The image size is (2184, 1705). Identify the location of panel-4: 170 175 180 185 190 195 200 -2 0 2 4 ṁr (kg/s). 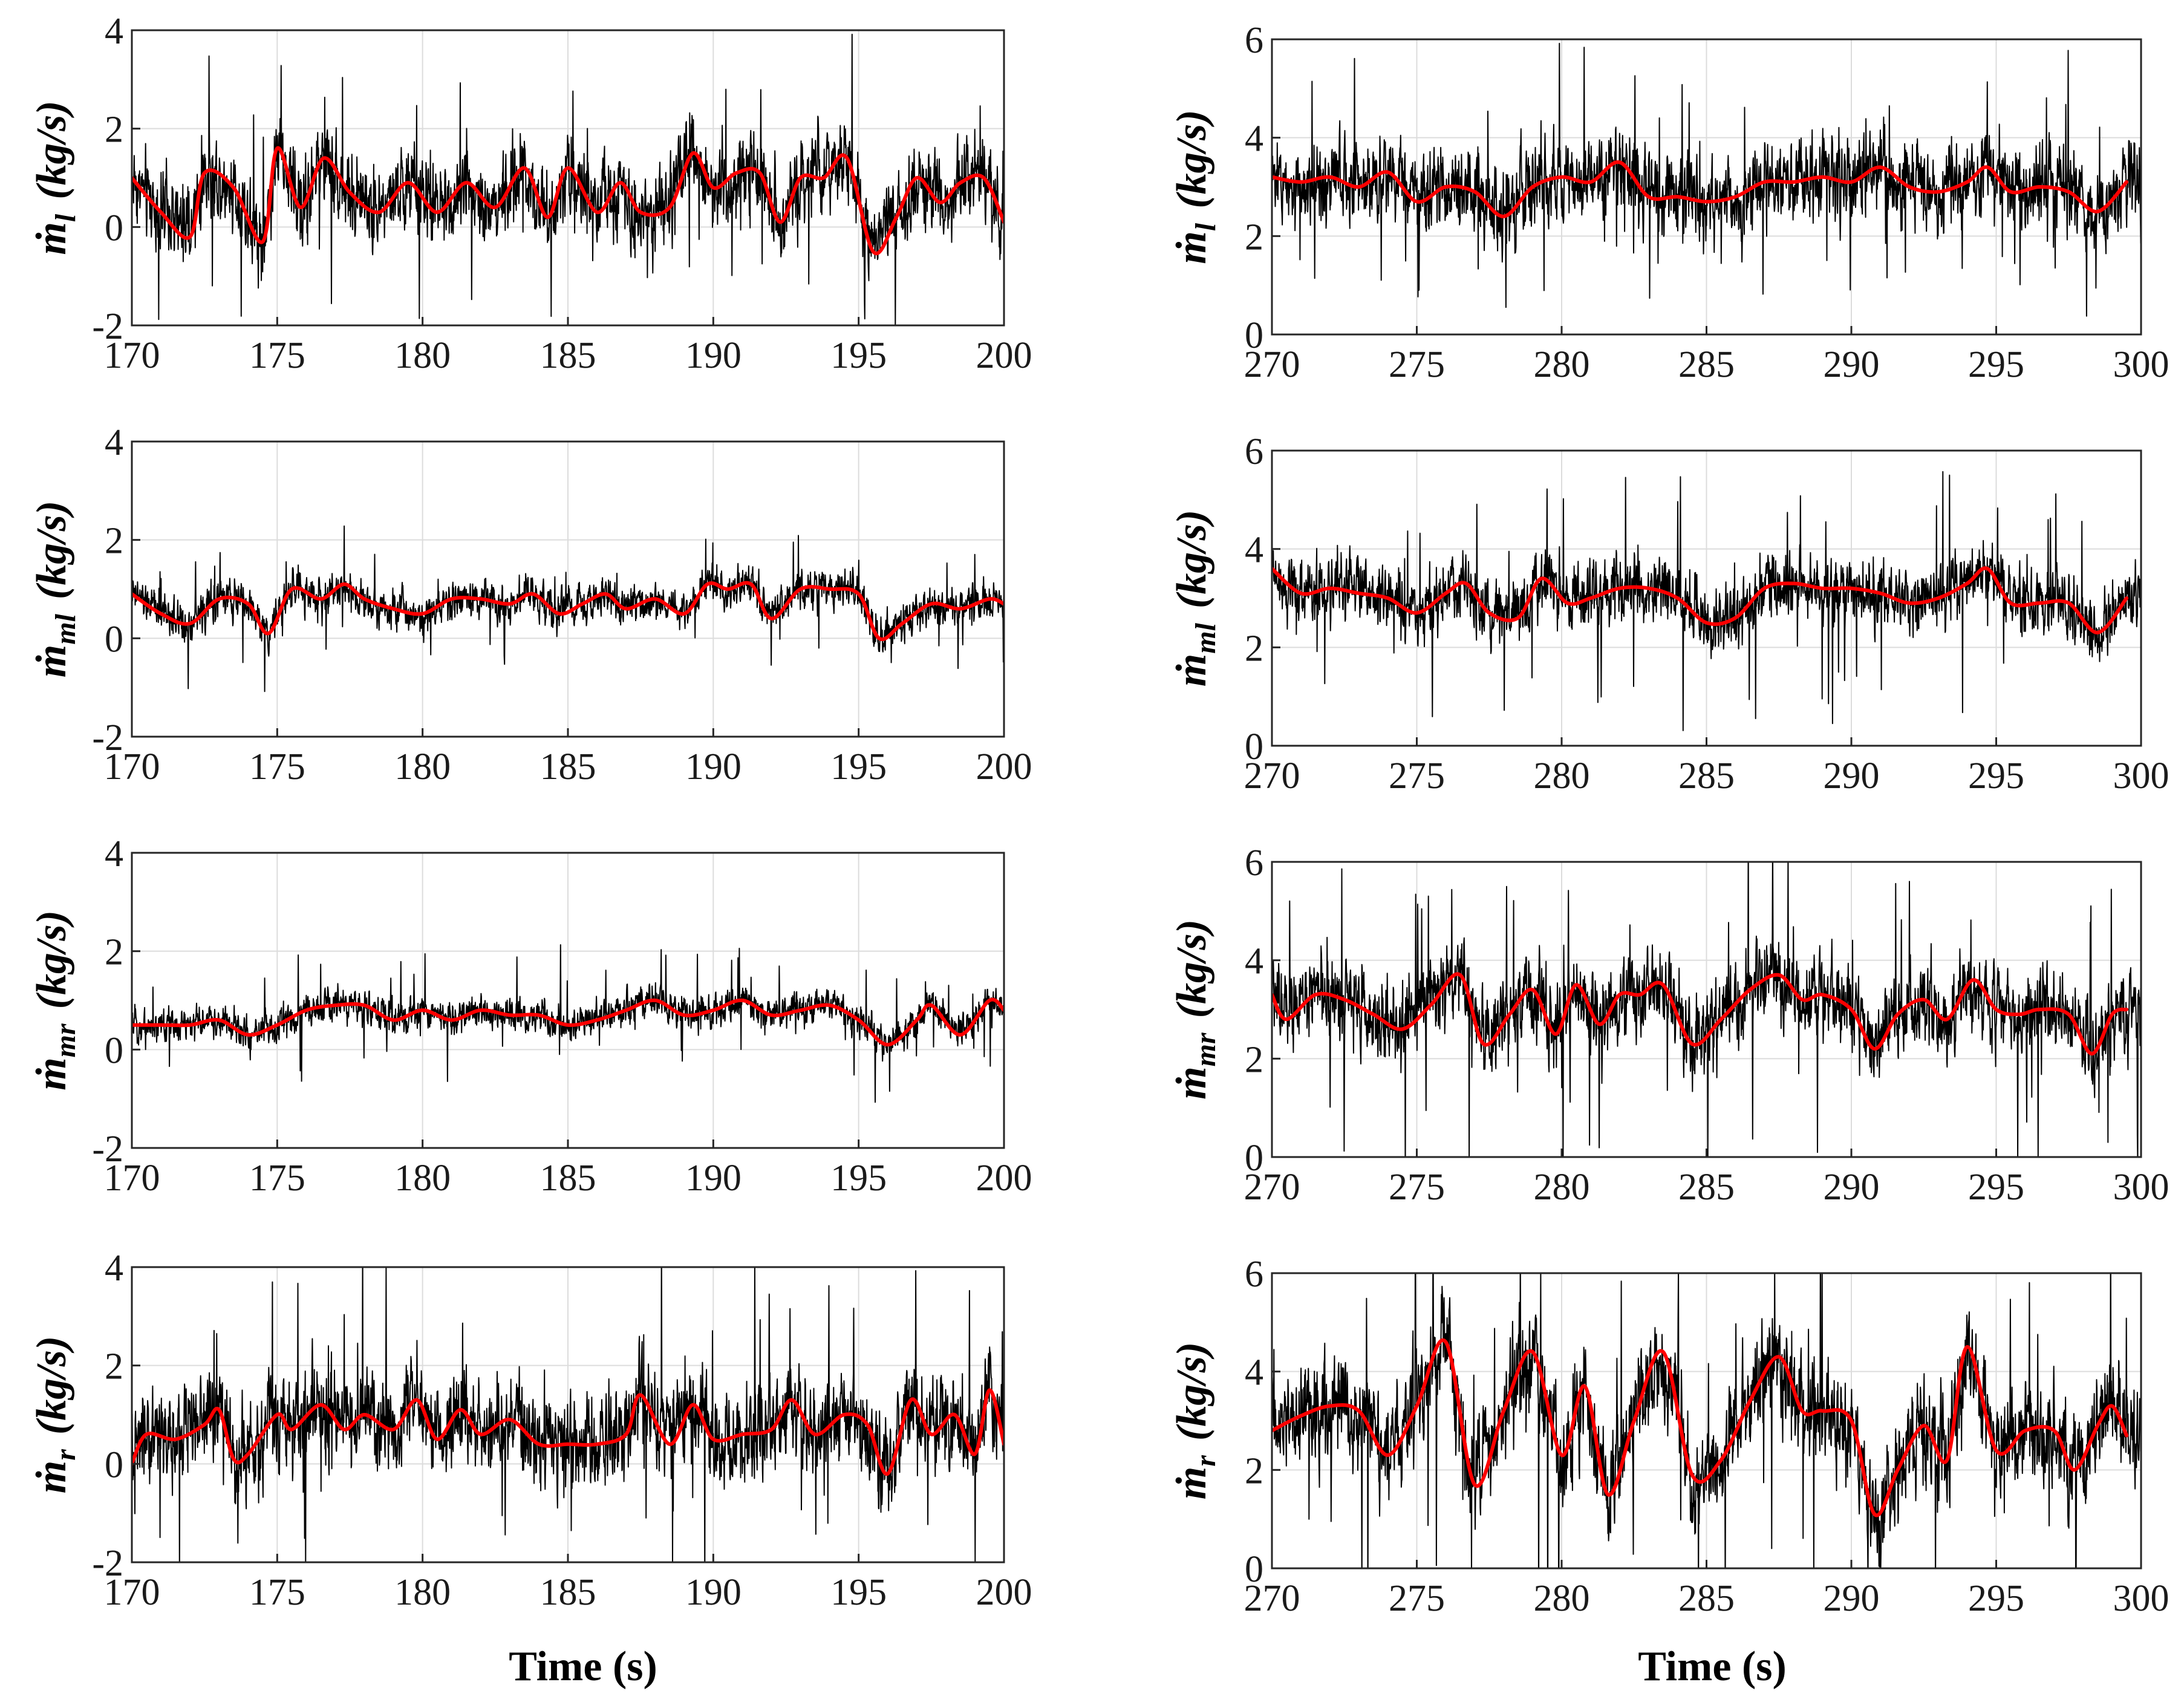
(530, 1430).